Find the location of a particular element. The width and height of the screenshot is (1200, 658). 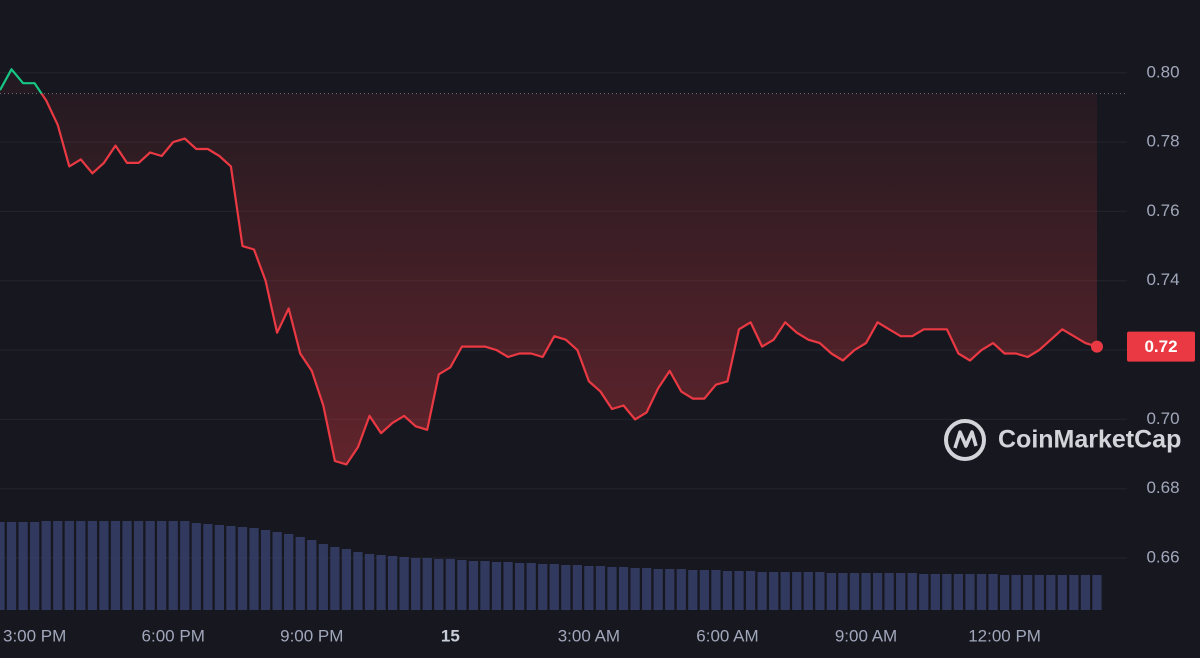

x-tick-label: 12:00 PM is located at coordinates (1004, 635).